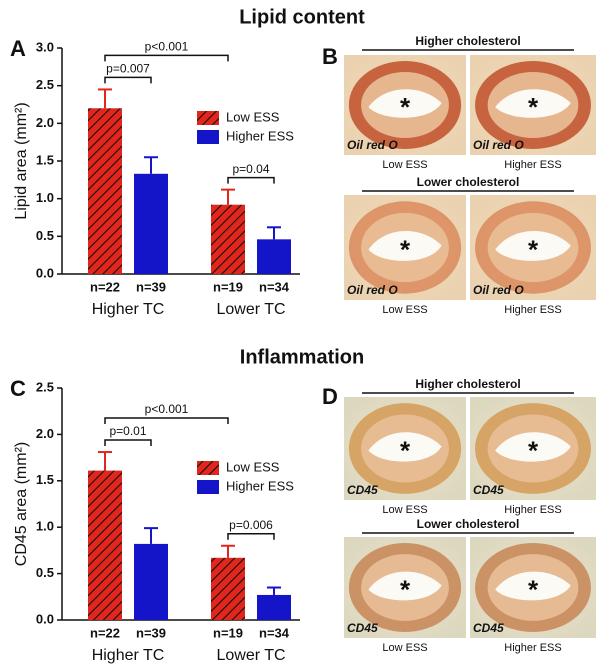 The height and width of the screenshot is (667, 604). Describe the element at coordinates (18, 388) in the screenshot. I see `panel-letter: C` at that location.